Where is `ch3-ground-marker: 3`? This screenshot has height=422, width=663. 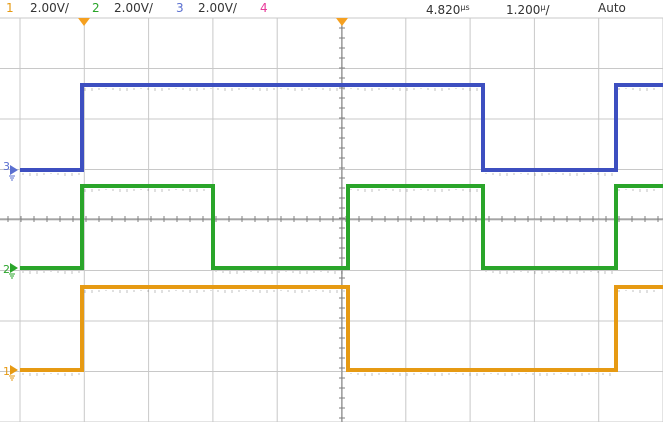 ch3-ground-marker: 3 is located at coordinates (10, 170).